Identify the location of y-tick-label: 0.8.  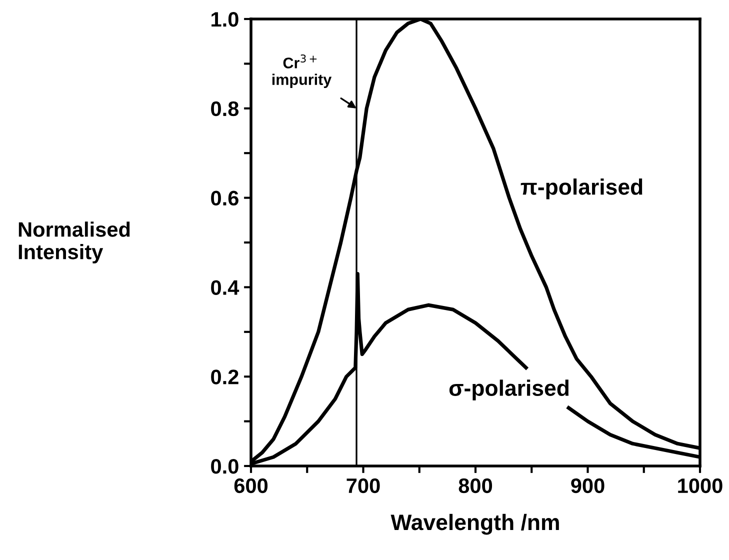
(225, 108).